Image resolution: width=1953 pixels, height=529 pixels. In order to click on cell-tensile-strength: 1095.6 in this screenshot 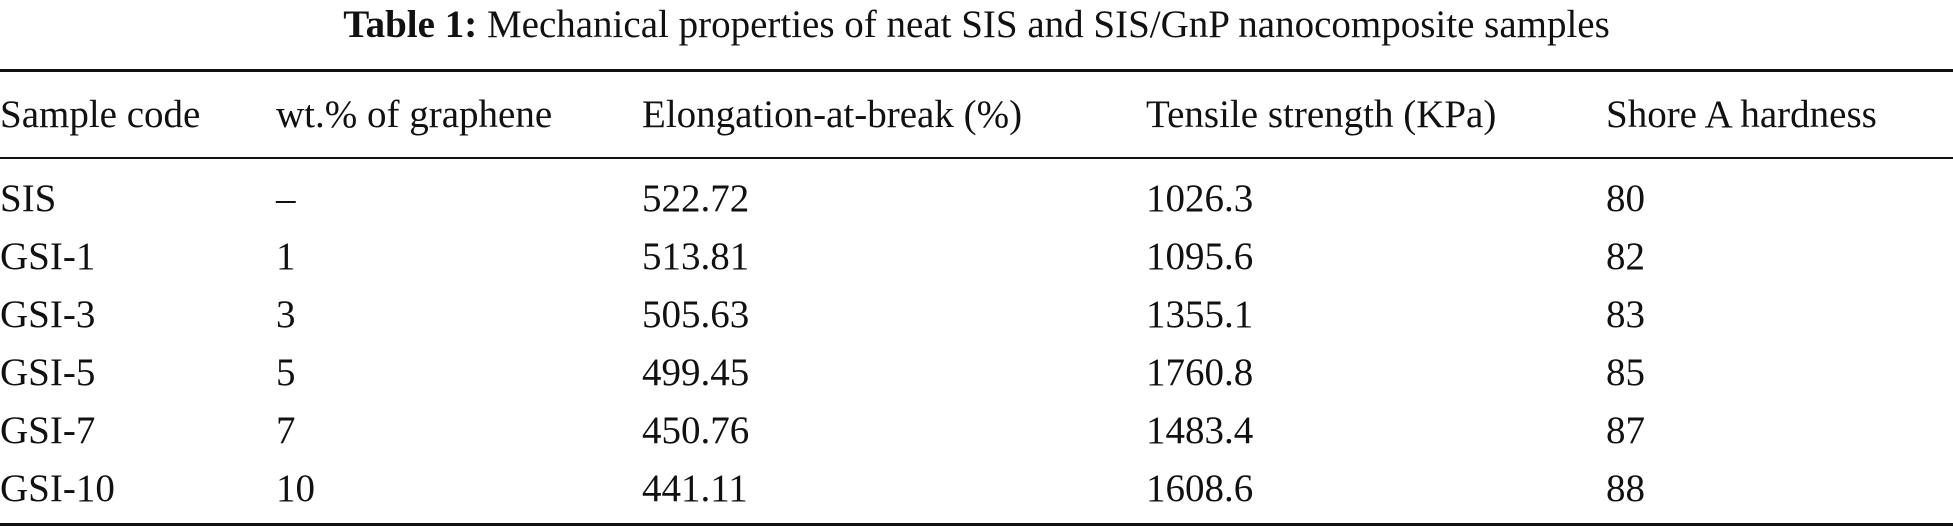, I will do `click(1200, 256)`.